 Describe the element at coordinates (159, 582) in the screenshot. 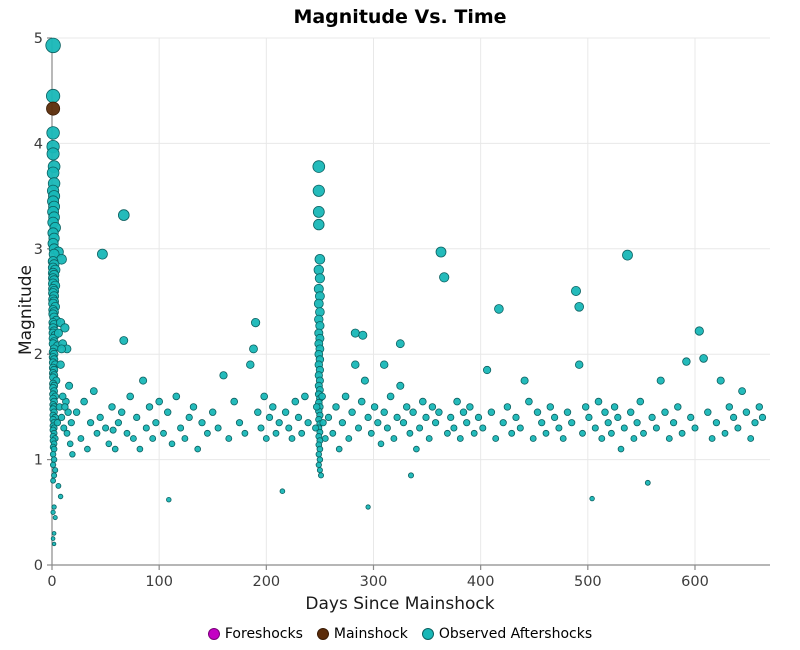

I see `x-tick-label: 100` at that location.